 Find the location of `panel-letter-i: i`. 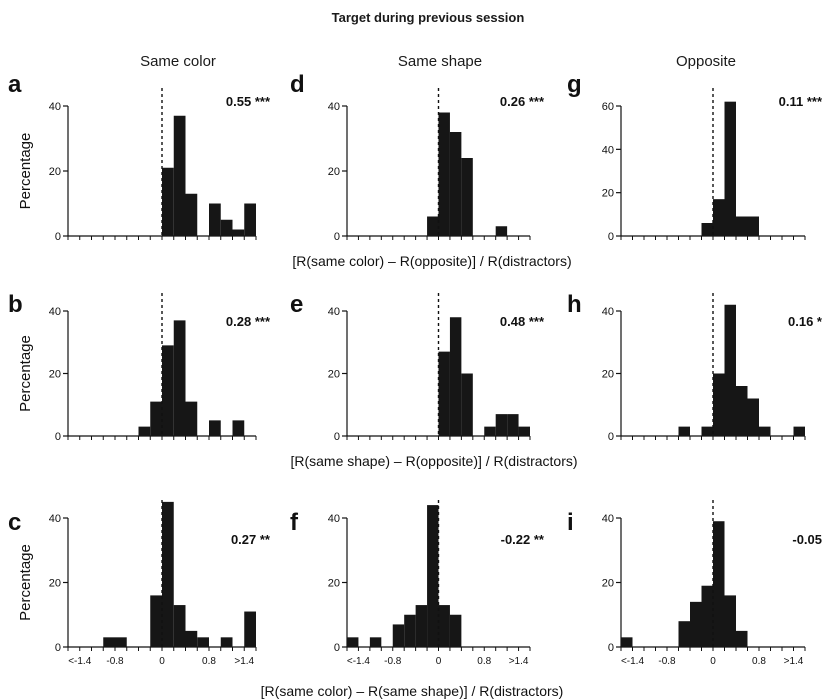

panel-letter-i: i is located at coordinates (570, 522).